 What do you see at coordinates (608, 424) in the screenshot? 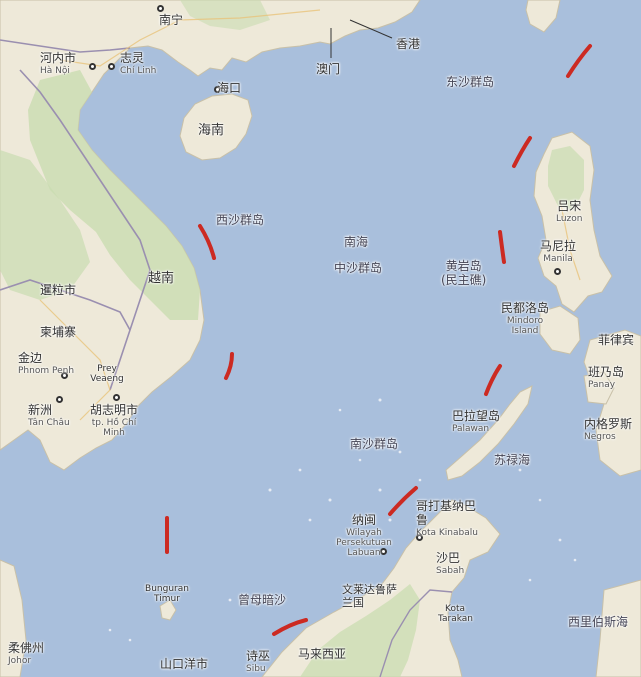
I see `negros-zh: 内格罗斯` at bounding box center [608, 424].